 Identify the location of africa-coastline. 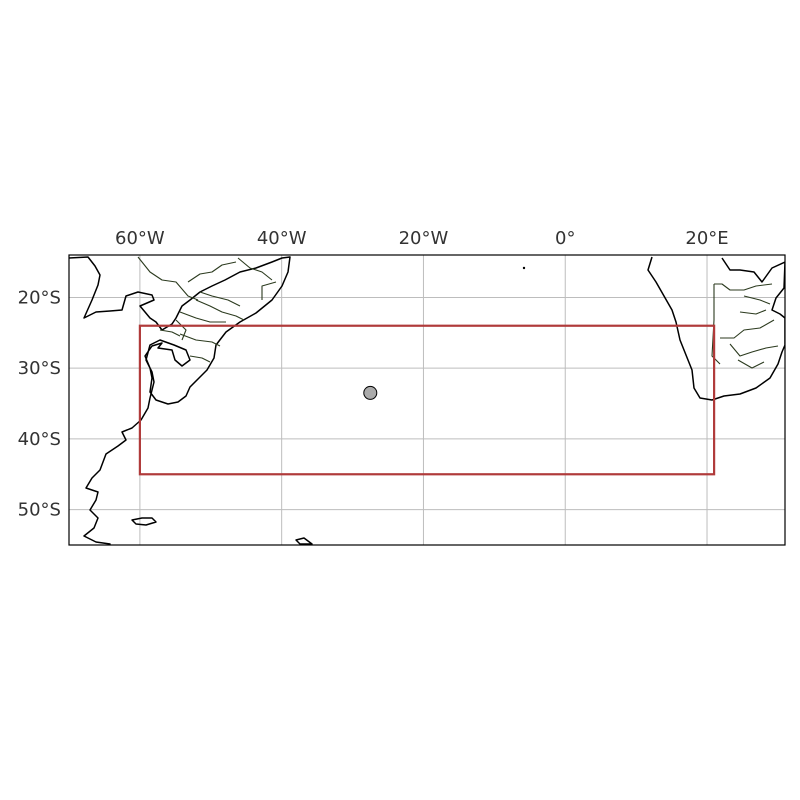
(716, 328).